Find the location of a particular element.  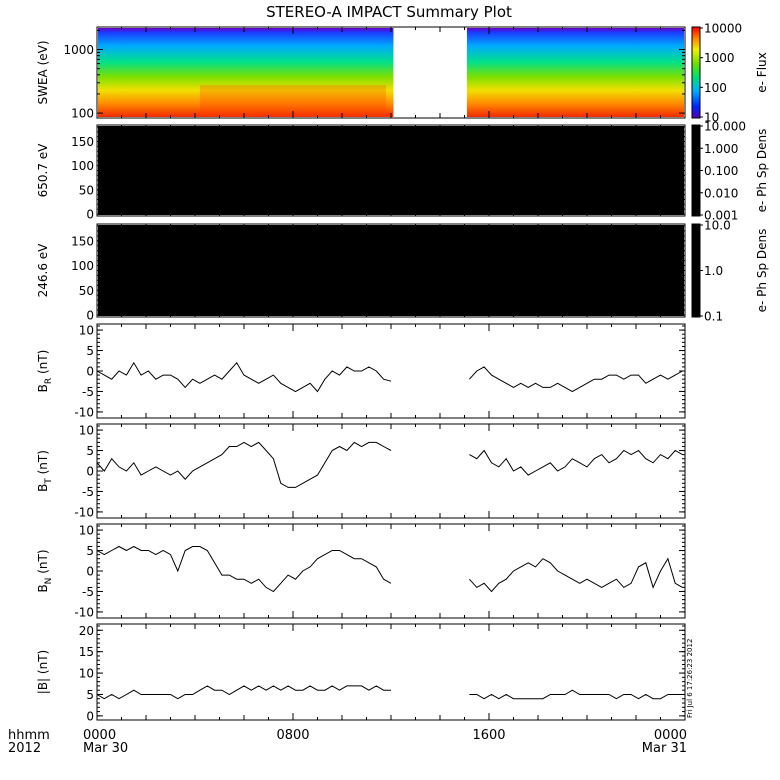

colorbar-tick-label: 1.000 is located at coordinates (721, 149).